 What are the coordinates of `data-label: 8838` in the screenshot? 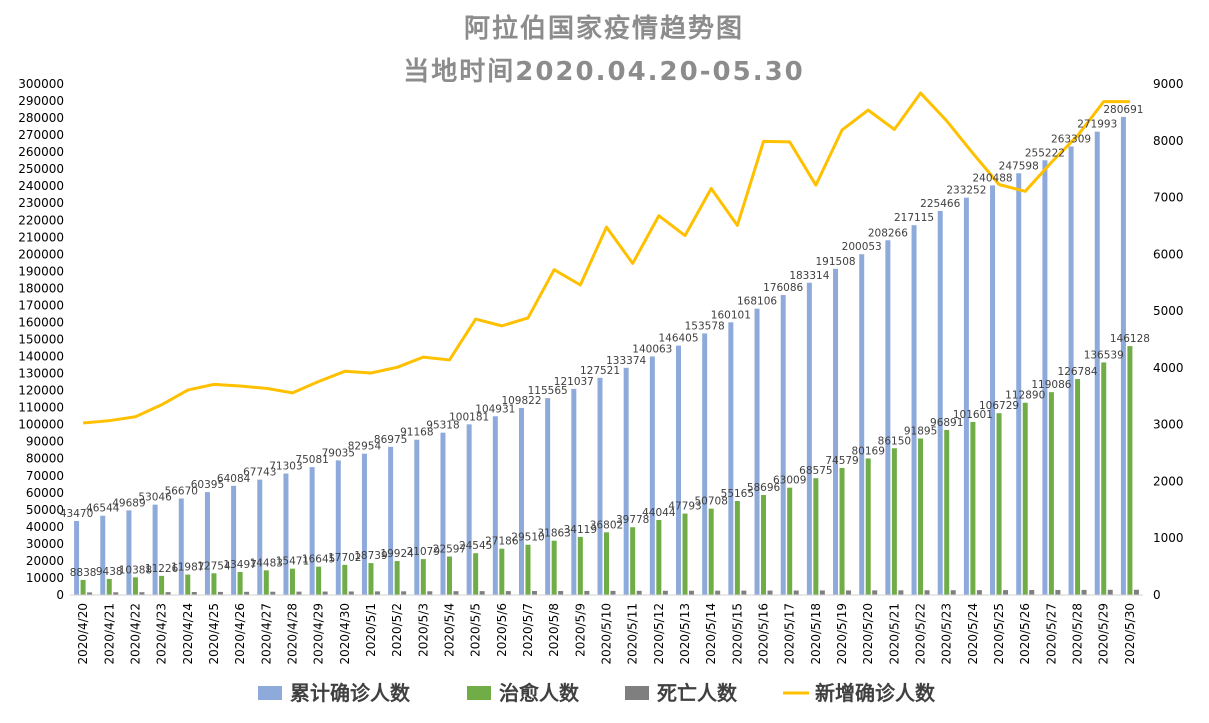 It's located at (83, 573).